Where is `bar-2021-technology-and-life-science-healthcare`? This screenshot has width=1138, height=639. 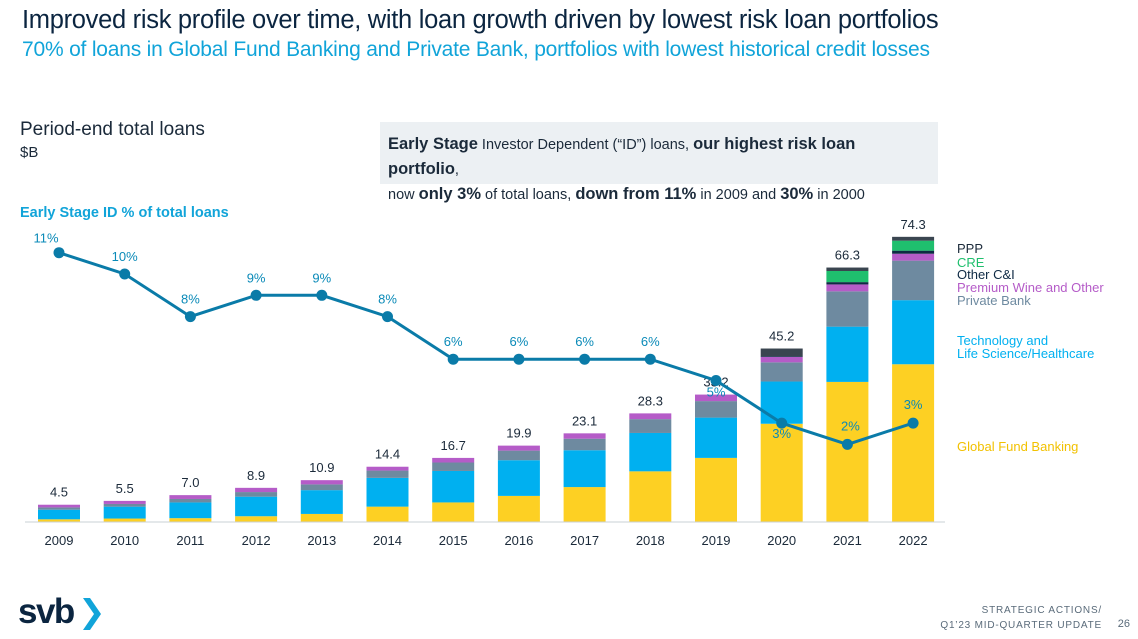 bar-2021-technology-and-life-science-healthcare is located at coordinates (847, 354).